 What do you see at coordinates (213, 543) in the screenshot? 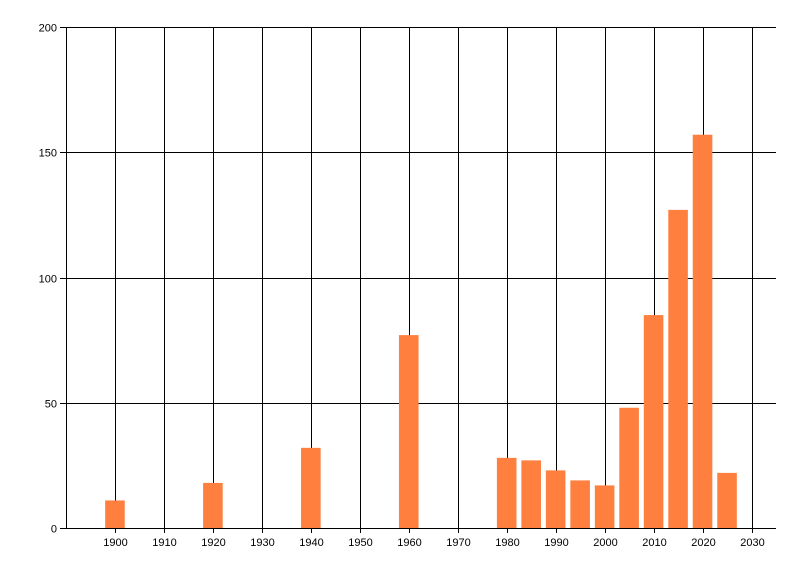
I see `x-tick-label: 1920` at bounding box center [213, 543].